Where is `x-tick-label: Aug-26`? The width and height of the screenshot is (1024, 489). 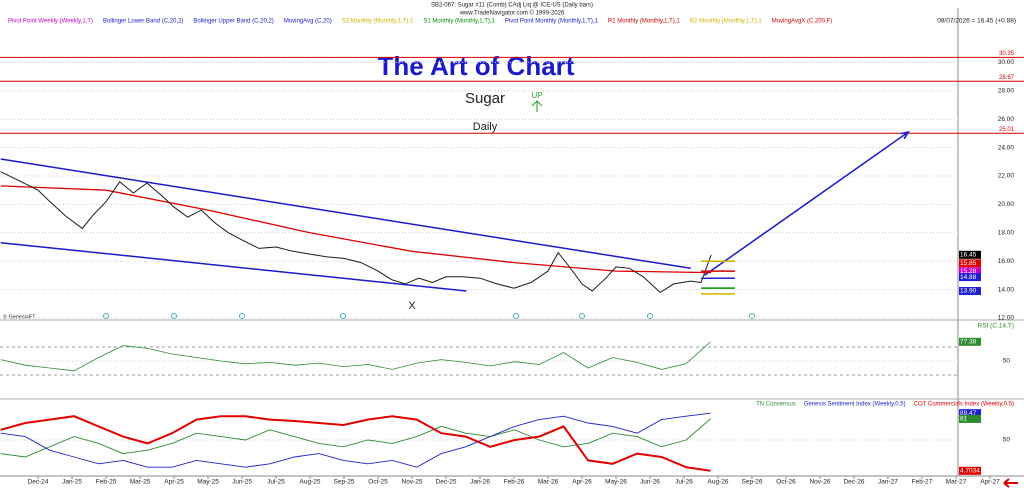 x-tick-label: Aug-26 is located at coordinates (718, 482).